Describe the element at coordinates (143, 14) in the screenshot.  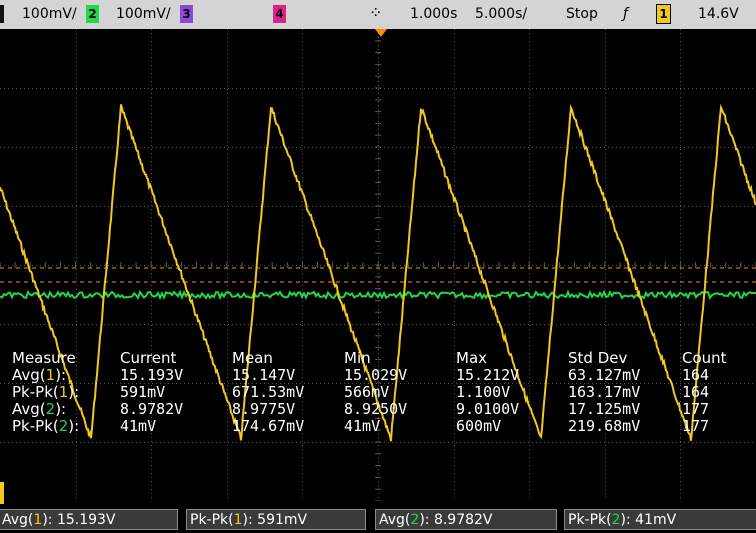
I see `ch2-scale: 100mV/` at that location.